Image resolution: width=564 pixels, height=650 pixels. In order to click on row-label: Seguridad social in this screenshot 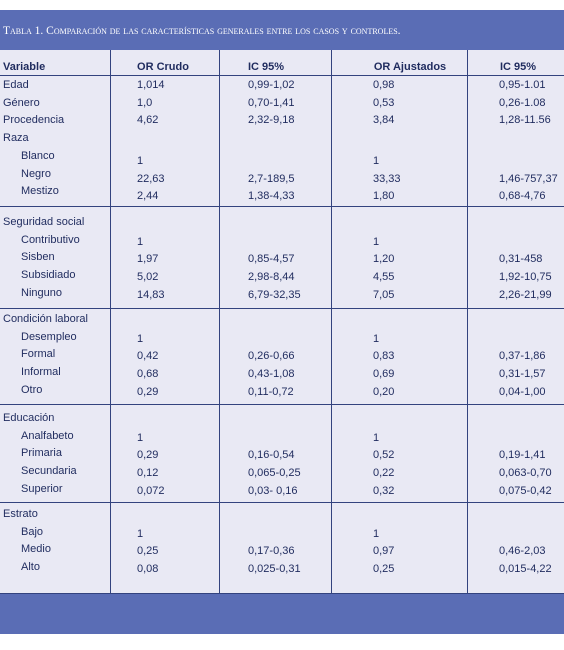, I will do `click(44, 222)`.